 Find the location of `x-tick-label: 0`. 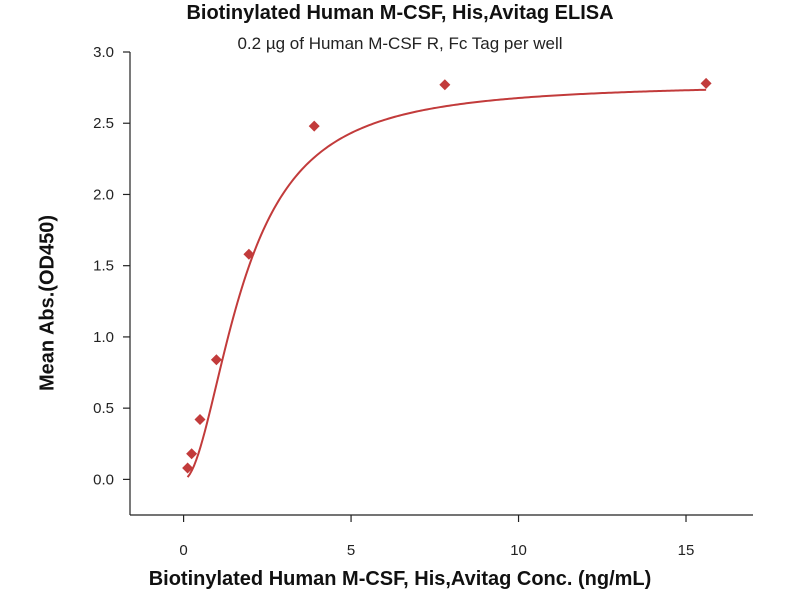

x-tick-label: 0 is located at coordinates (183, 550).